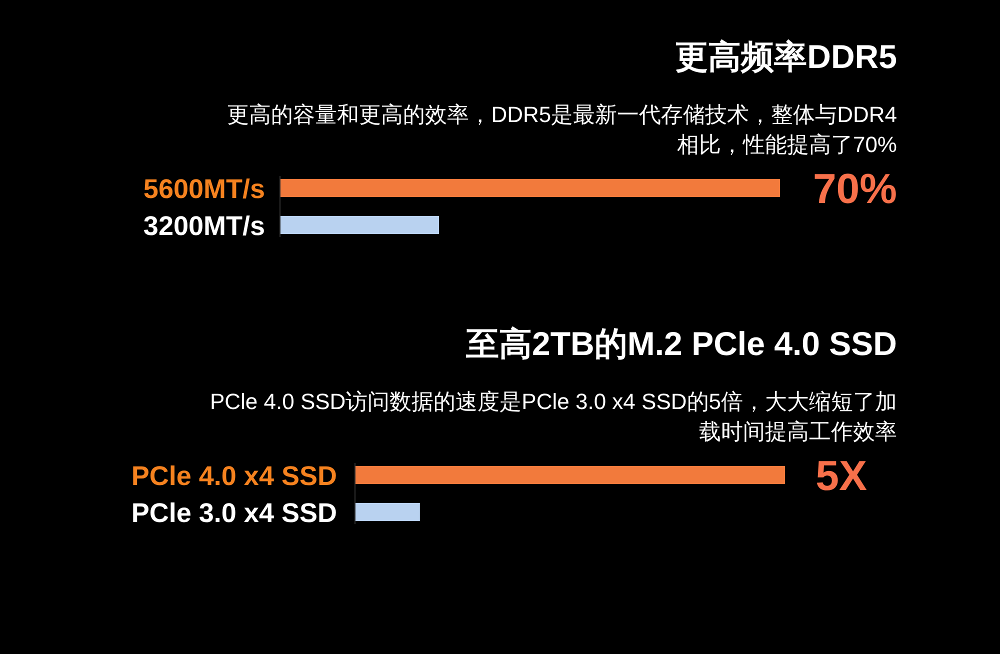 The height and width of the screenshot is (654, 1000). What do you see at coordinates (204, 226) in the screenshot?
I see `y-tick-label: 3200MT/s` at bounding box center [204, 226].